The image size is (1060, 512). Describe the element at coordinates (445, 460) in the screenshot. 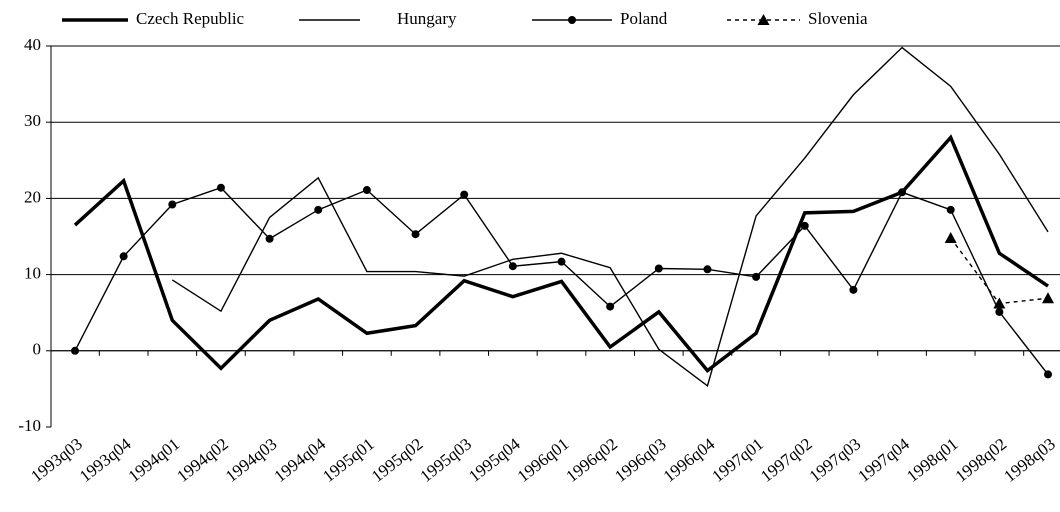

I see `x-tick-label: 1995q03` at that location.